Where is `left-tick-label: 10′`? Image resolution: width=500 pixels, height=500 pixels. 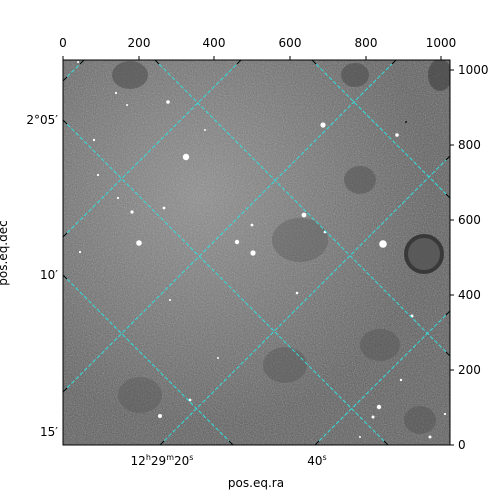 left-tick-label: 10′ is located at coordinates (49, 275).